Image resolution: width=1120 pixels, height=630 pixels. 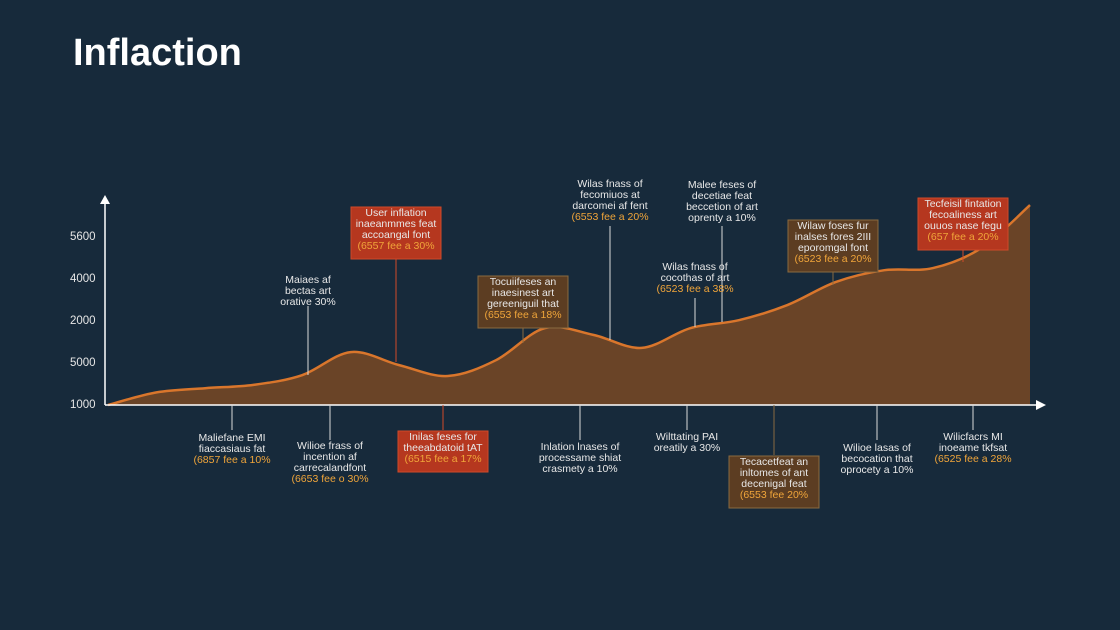 I want to click on annotation-text: inalses fores 2III, so click(x=833, y=237).